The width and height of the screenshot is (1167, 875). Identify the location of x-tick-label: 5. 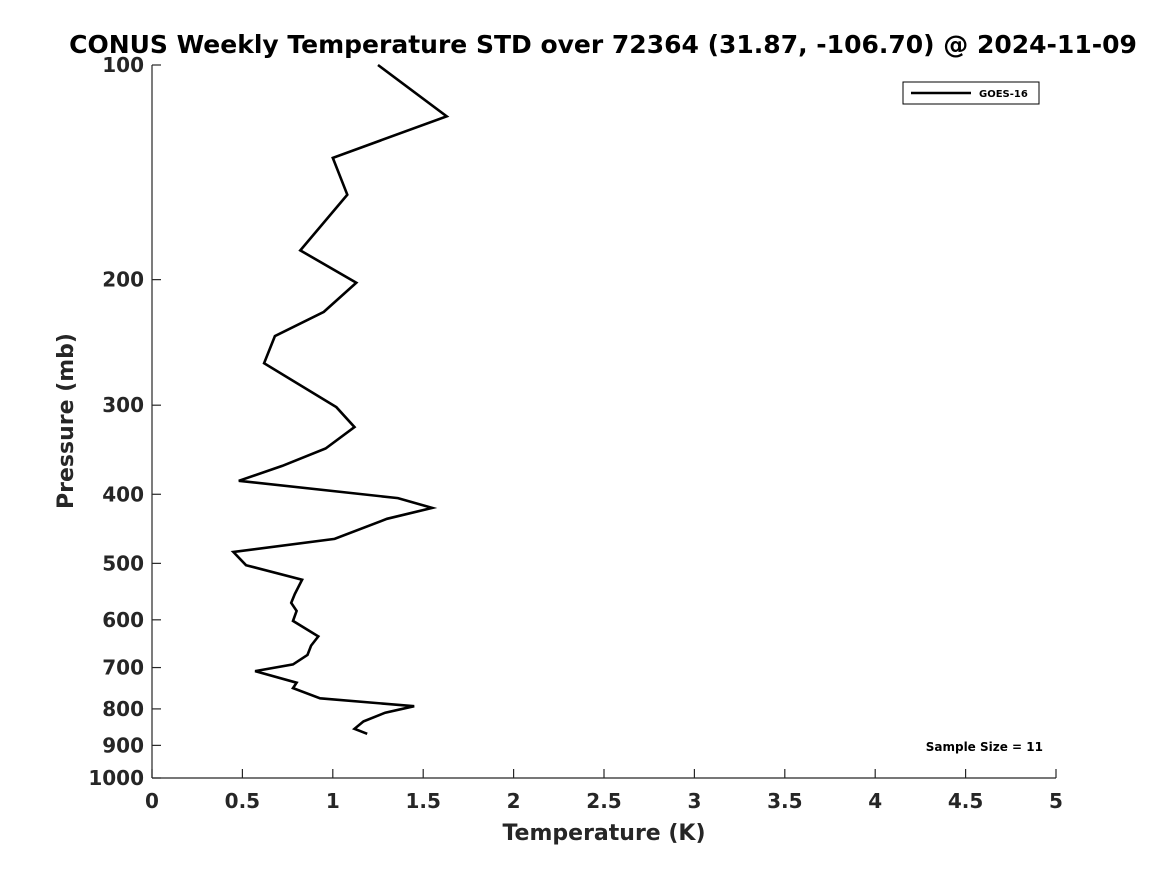
(1056, 801).